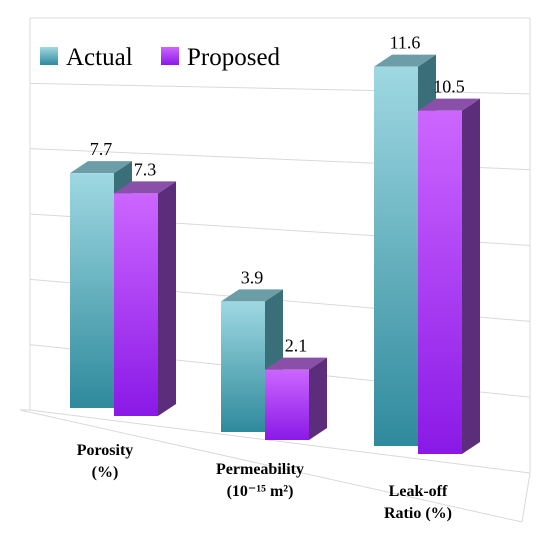  I want to click on legend-label-proposed: Proposed, so click(234, 57).